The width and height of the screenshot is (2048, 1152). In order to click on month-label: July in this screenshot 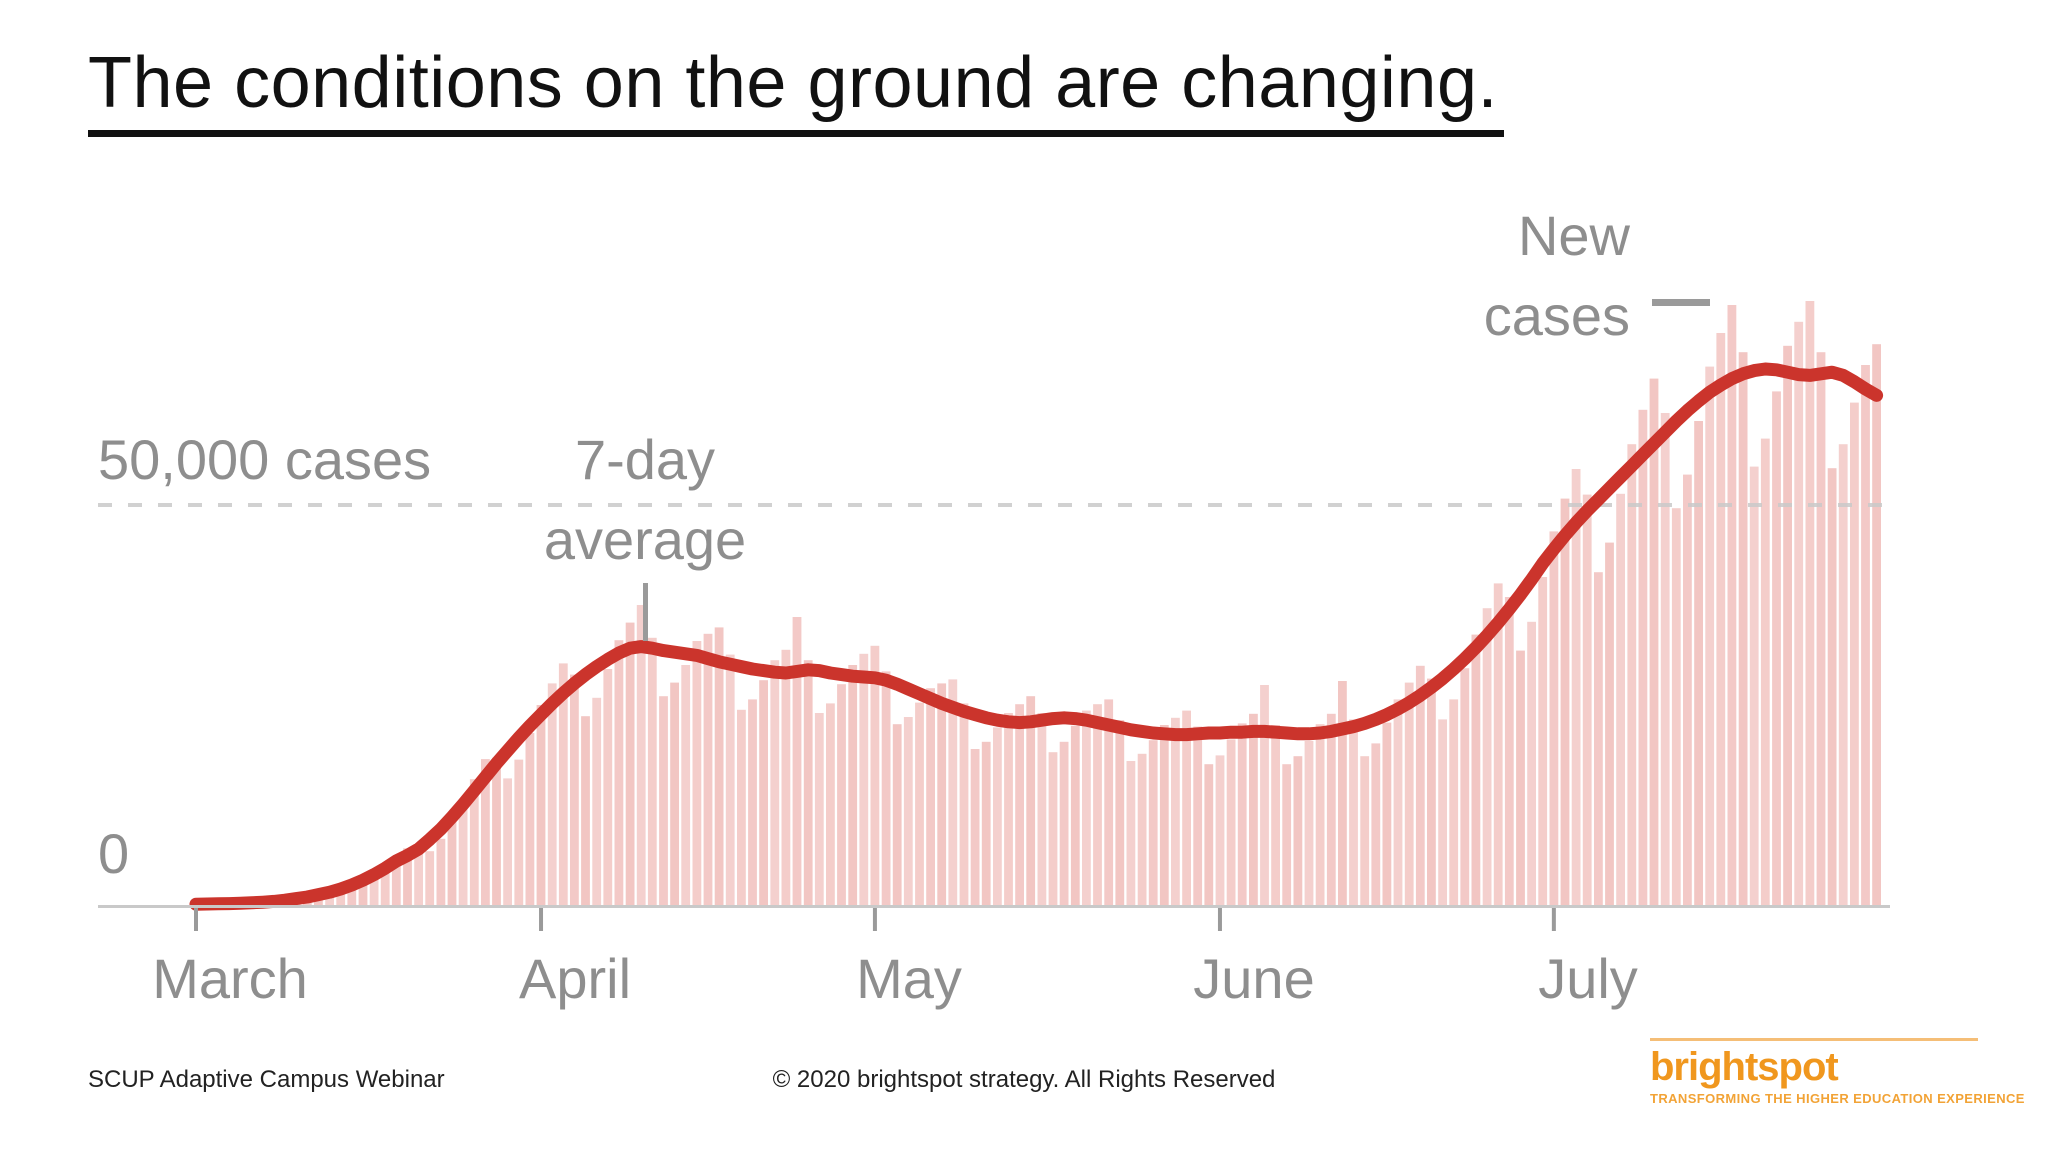, I will do `click(1588, 978)`.